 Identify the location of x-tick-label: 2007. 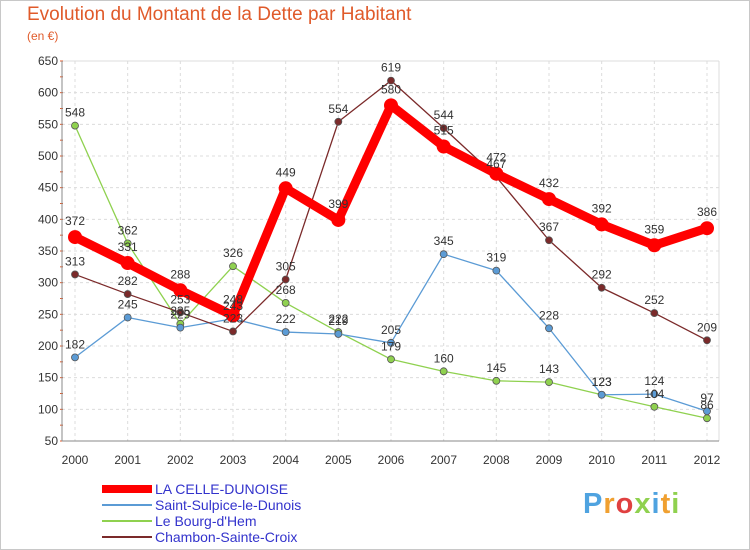
(443, 460).